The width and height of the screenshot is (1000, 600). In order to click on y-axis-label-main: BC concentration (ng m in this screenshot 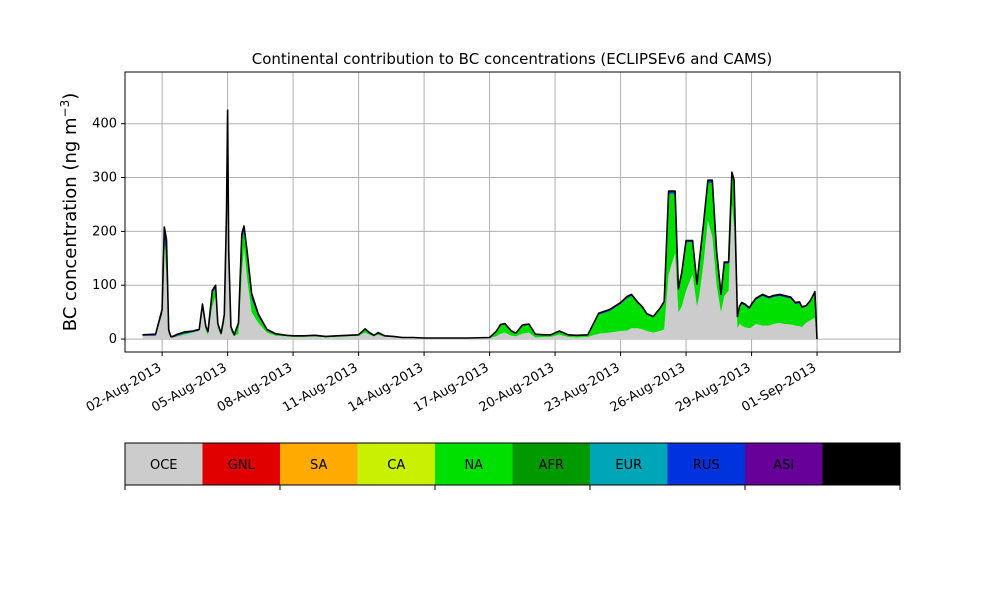, I will do `click(70, 224)`.